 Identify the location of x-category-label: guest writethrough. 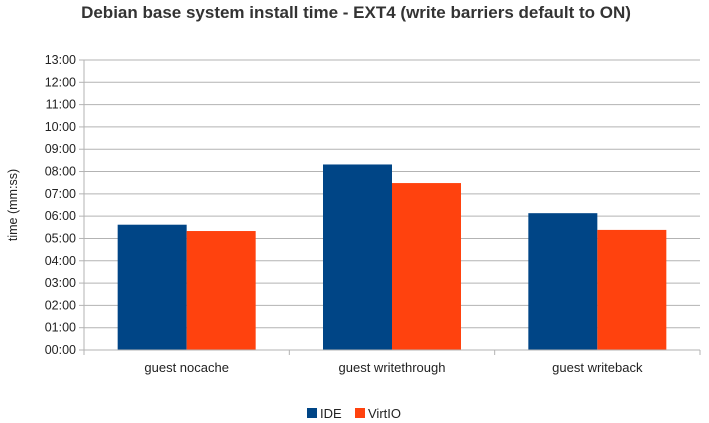
(392, 367).